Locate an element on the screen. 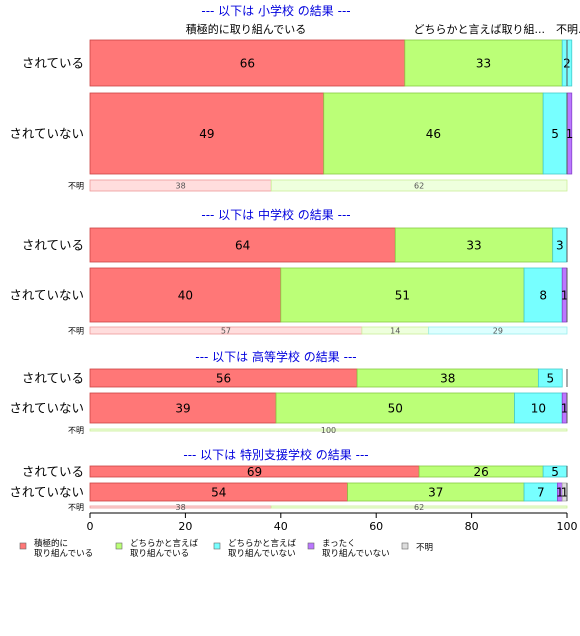 This screenshot has width=580, height=636. data-label: 40 is located at coordinates (185, 296).